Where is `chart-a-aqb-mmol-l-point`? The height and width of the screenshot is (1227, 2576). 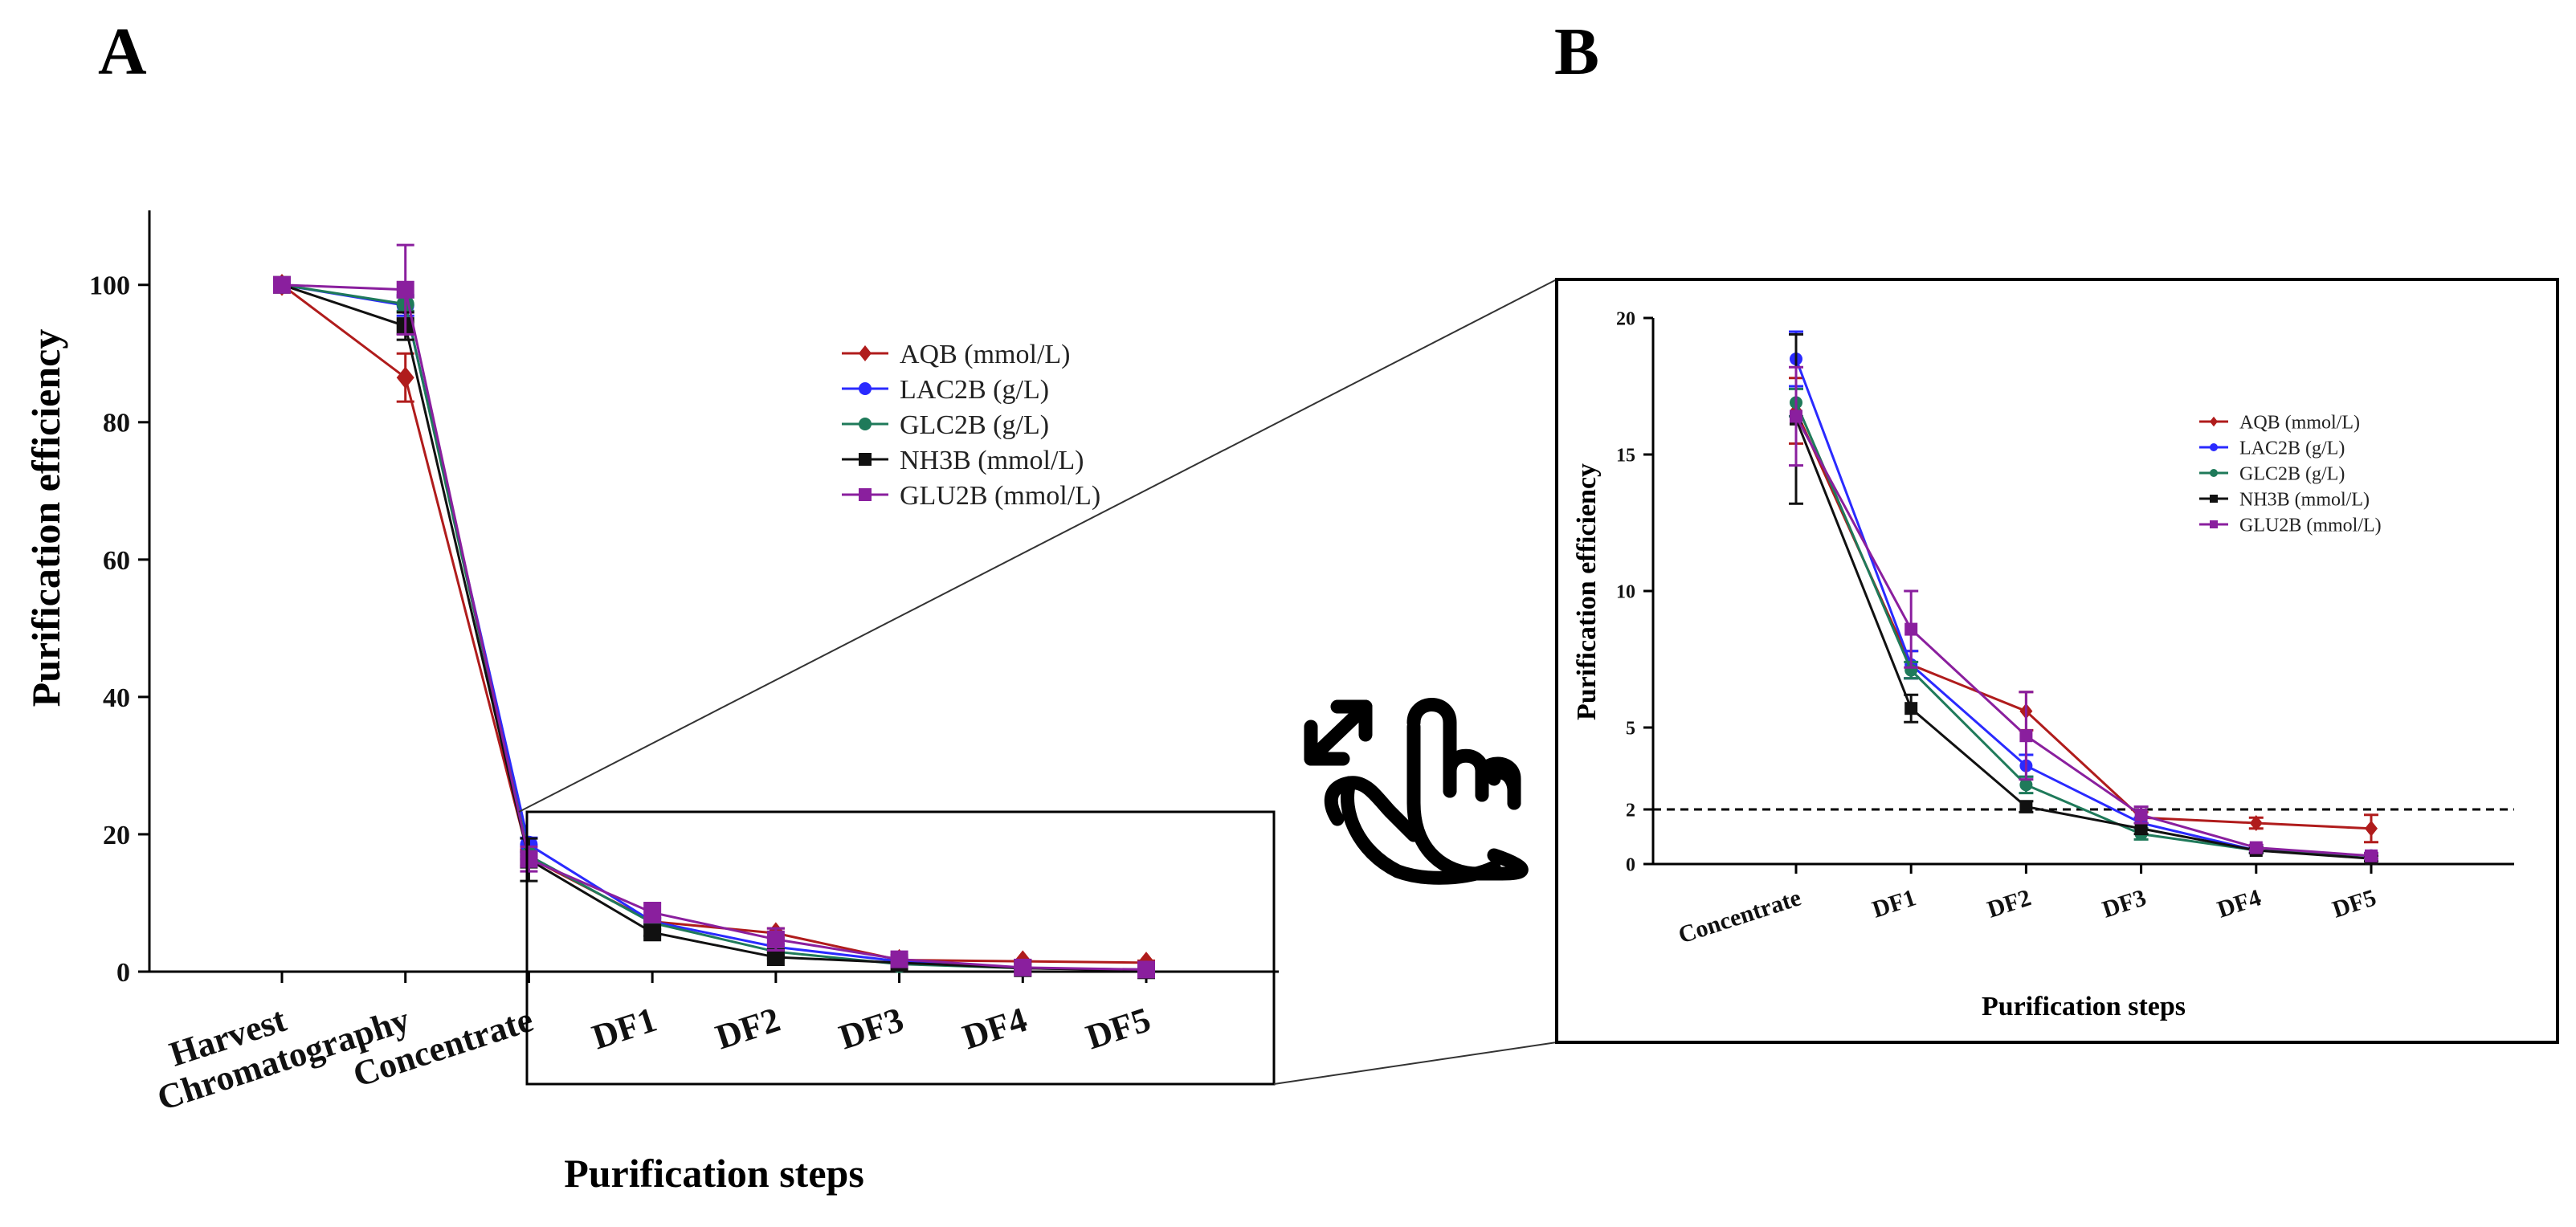 chart-a-aqb-mmol-l-point is located at coordinates (405, 377).